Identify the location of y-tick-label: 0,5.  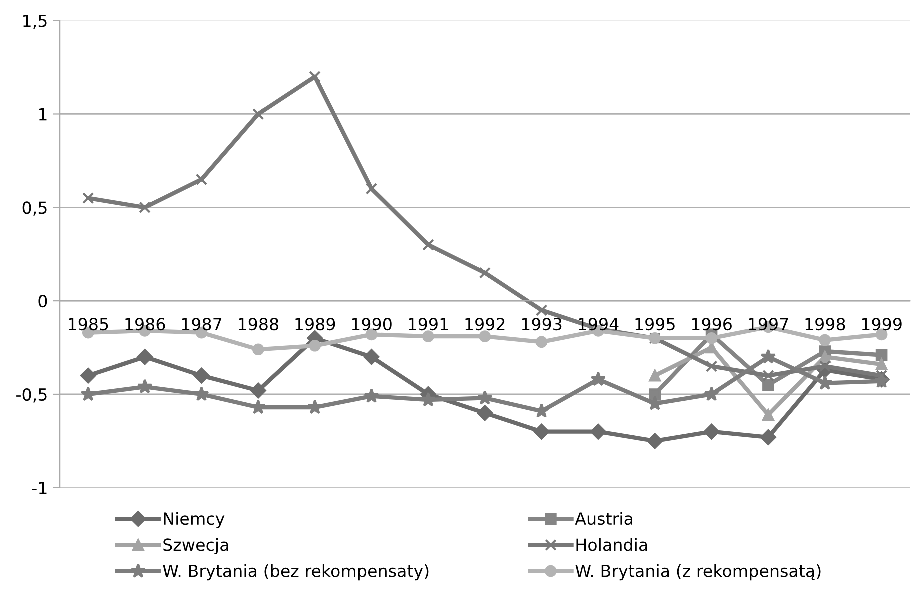
(34, 209).